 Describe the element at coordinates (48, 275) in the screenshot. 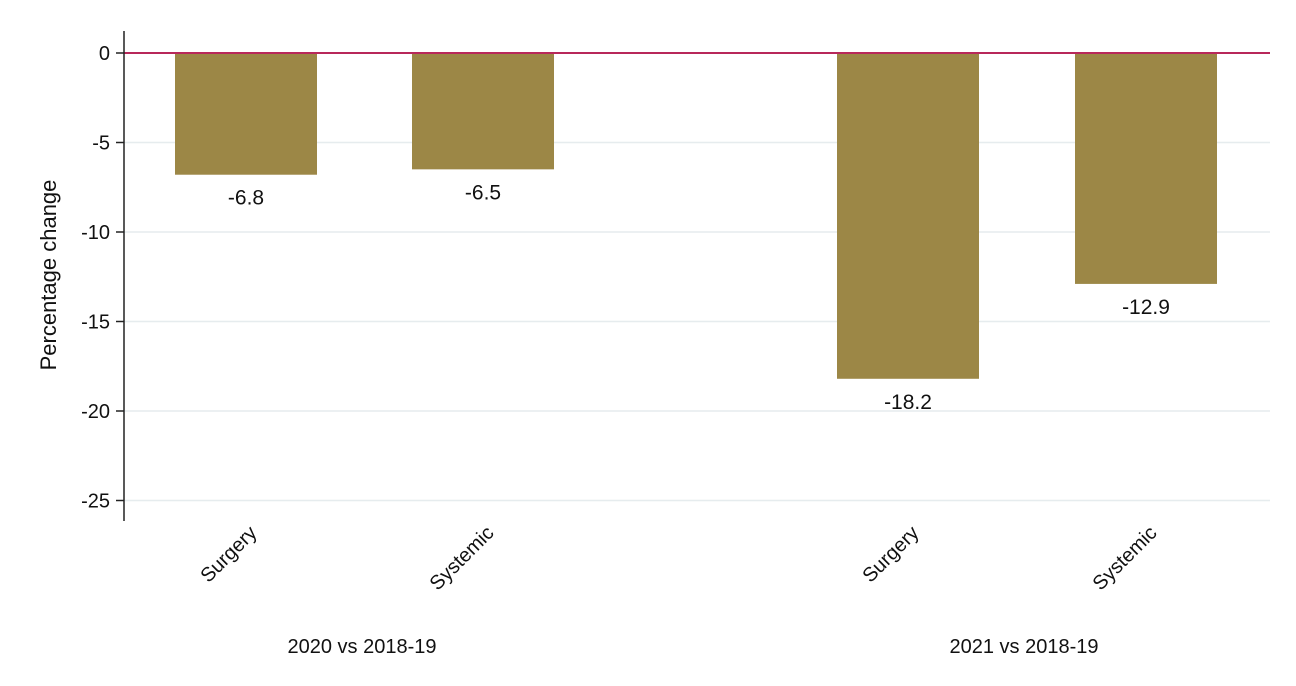

I see `y-axis-title: Percentage change` at that location.